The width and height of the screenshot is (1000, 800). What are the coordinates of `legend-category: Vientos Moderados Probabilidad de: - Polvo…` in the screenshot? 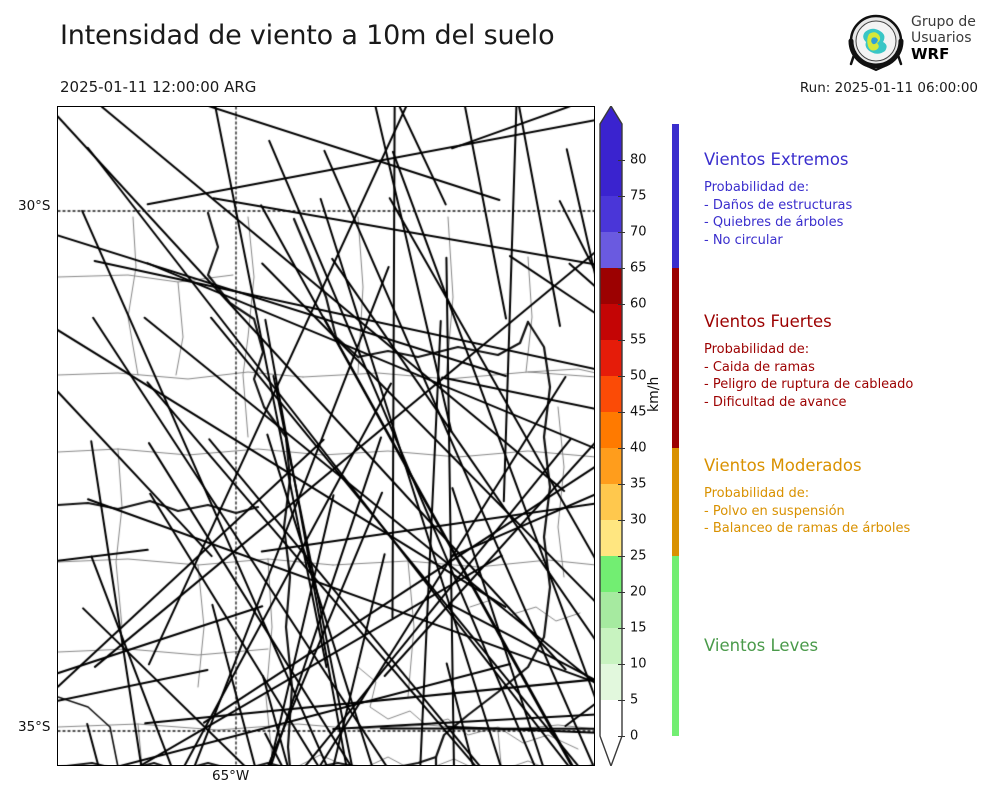 It's located at (848, 497).